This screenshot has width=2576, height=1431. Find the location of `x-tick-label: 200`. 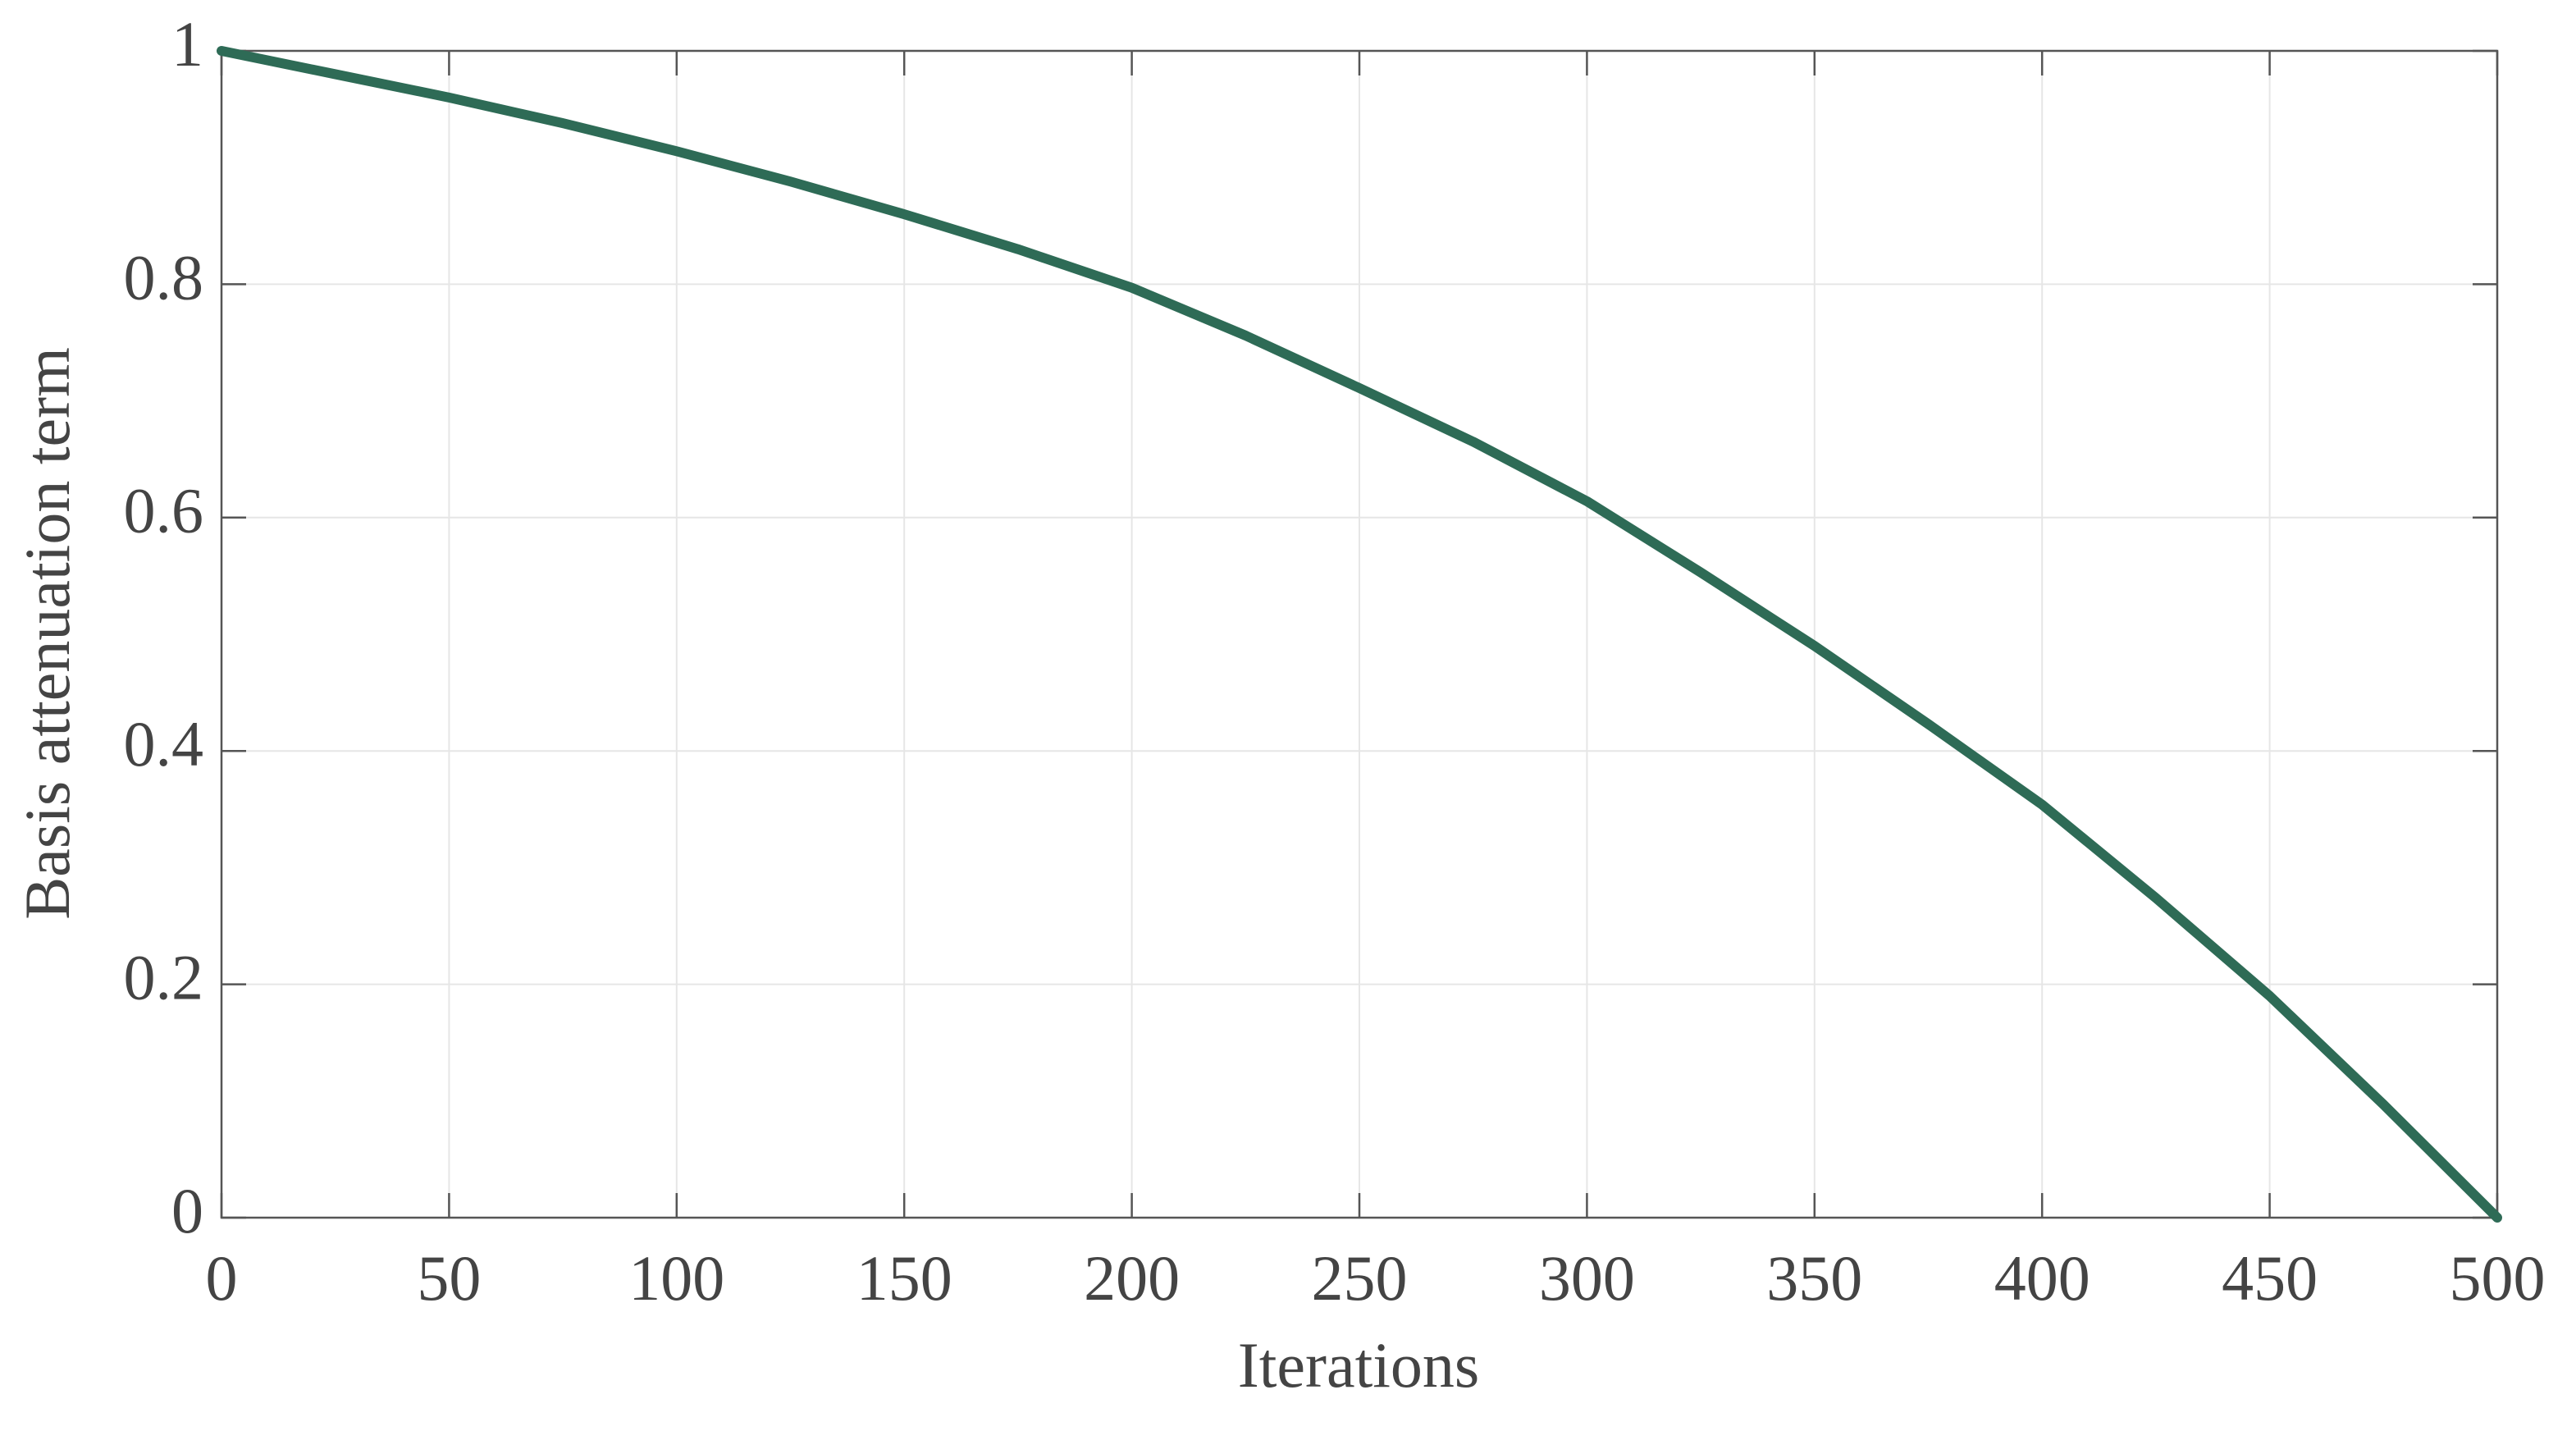

x-tick-label: 200 is located at coordinates (1132, 1278).